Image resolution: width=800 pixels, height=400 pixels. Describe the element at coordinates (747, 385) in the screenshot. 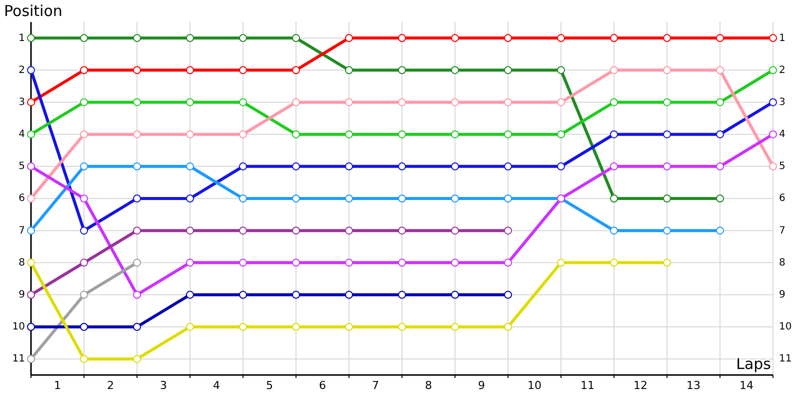

I see `x-tick-label: 14` at that location.